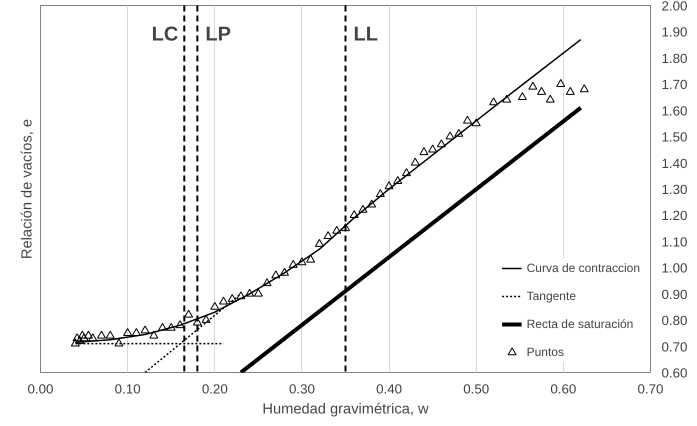 The height and width of the screenshot is (426, 697). I want to click on y-tick-label: 0.80, so click(675, 320).